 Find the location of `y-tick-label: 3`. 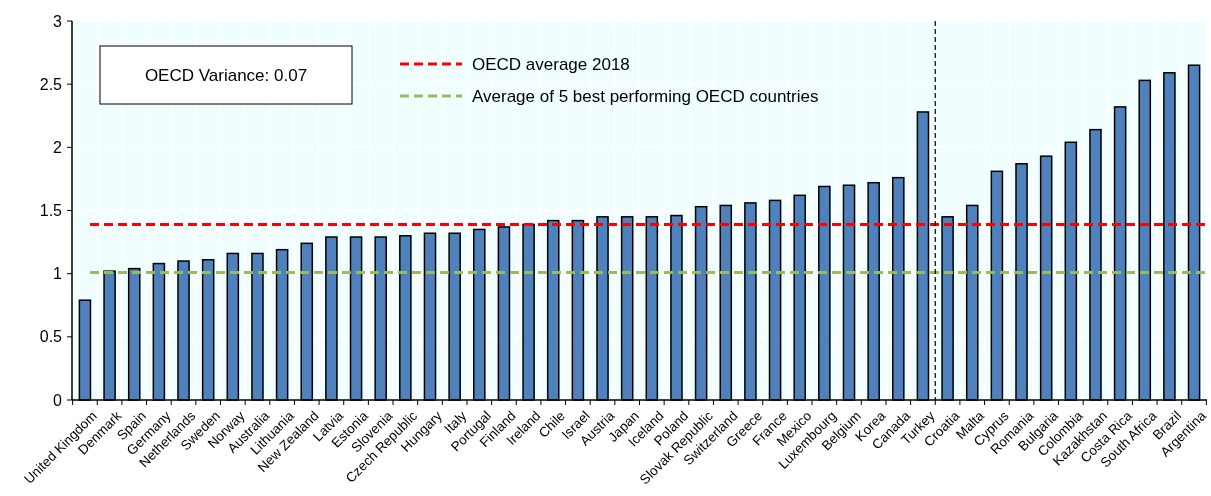

y-tick-label: 3 is located at coordinates (58, 21).